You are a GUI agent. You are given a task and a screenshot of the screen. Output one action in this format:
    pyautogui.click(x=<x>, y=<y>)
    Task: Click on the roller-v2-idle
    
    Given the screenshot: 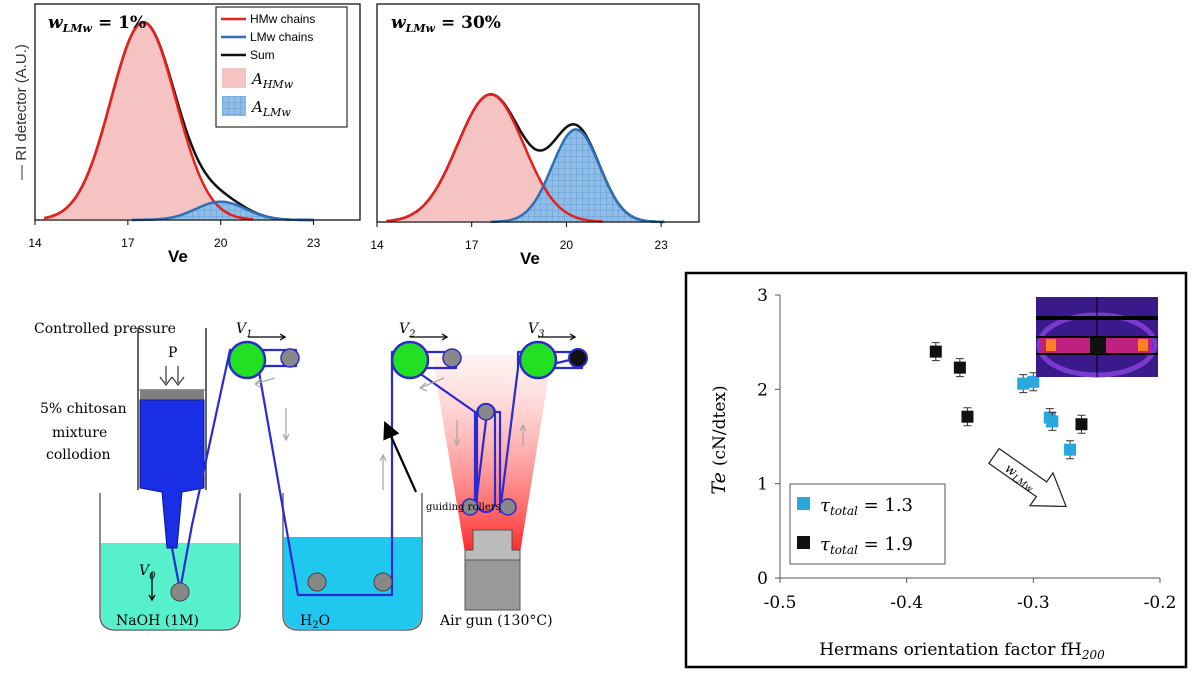 What is the action you would take?
    pyautogui.click(x=452, y=358)
    